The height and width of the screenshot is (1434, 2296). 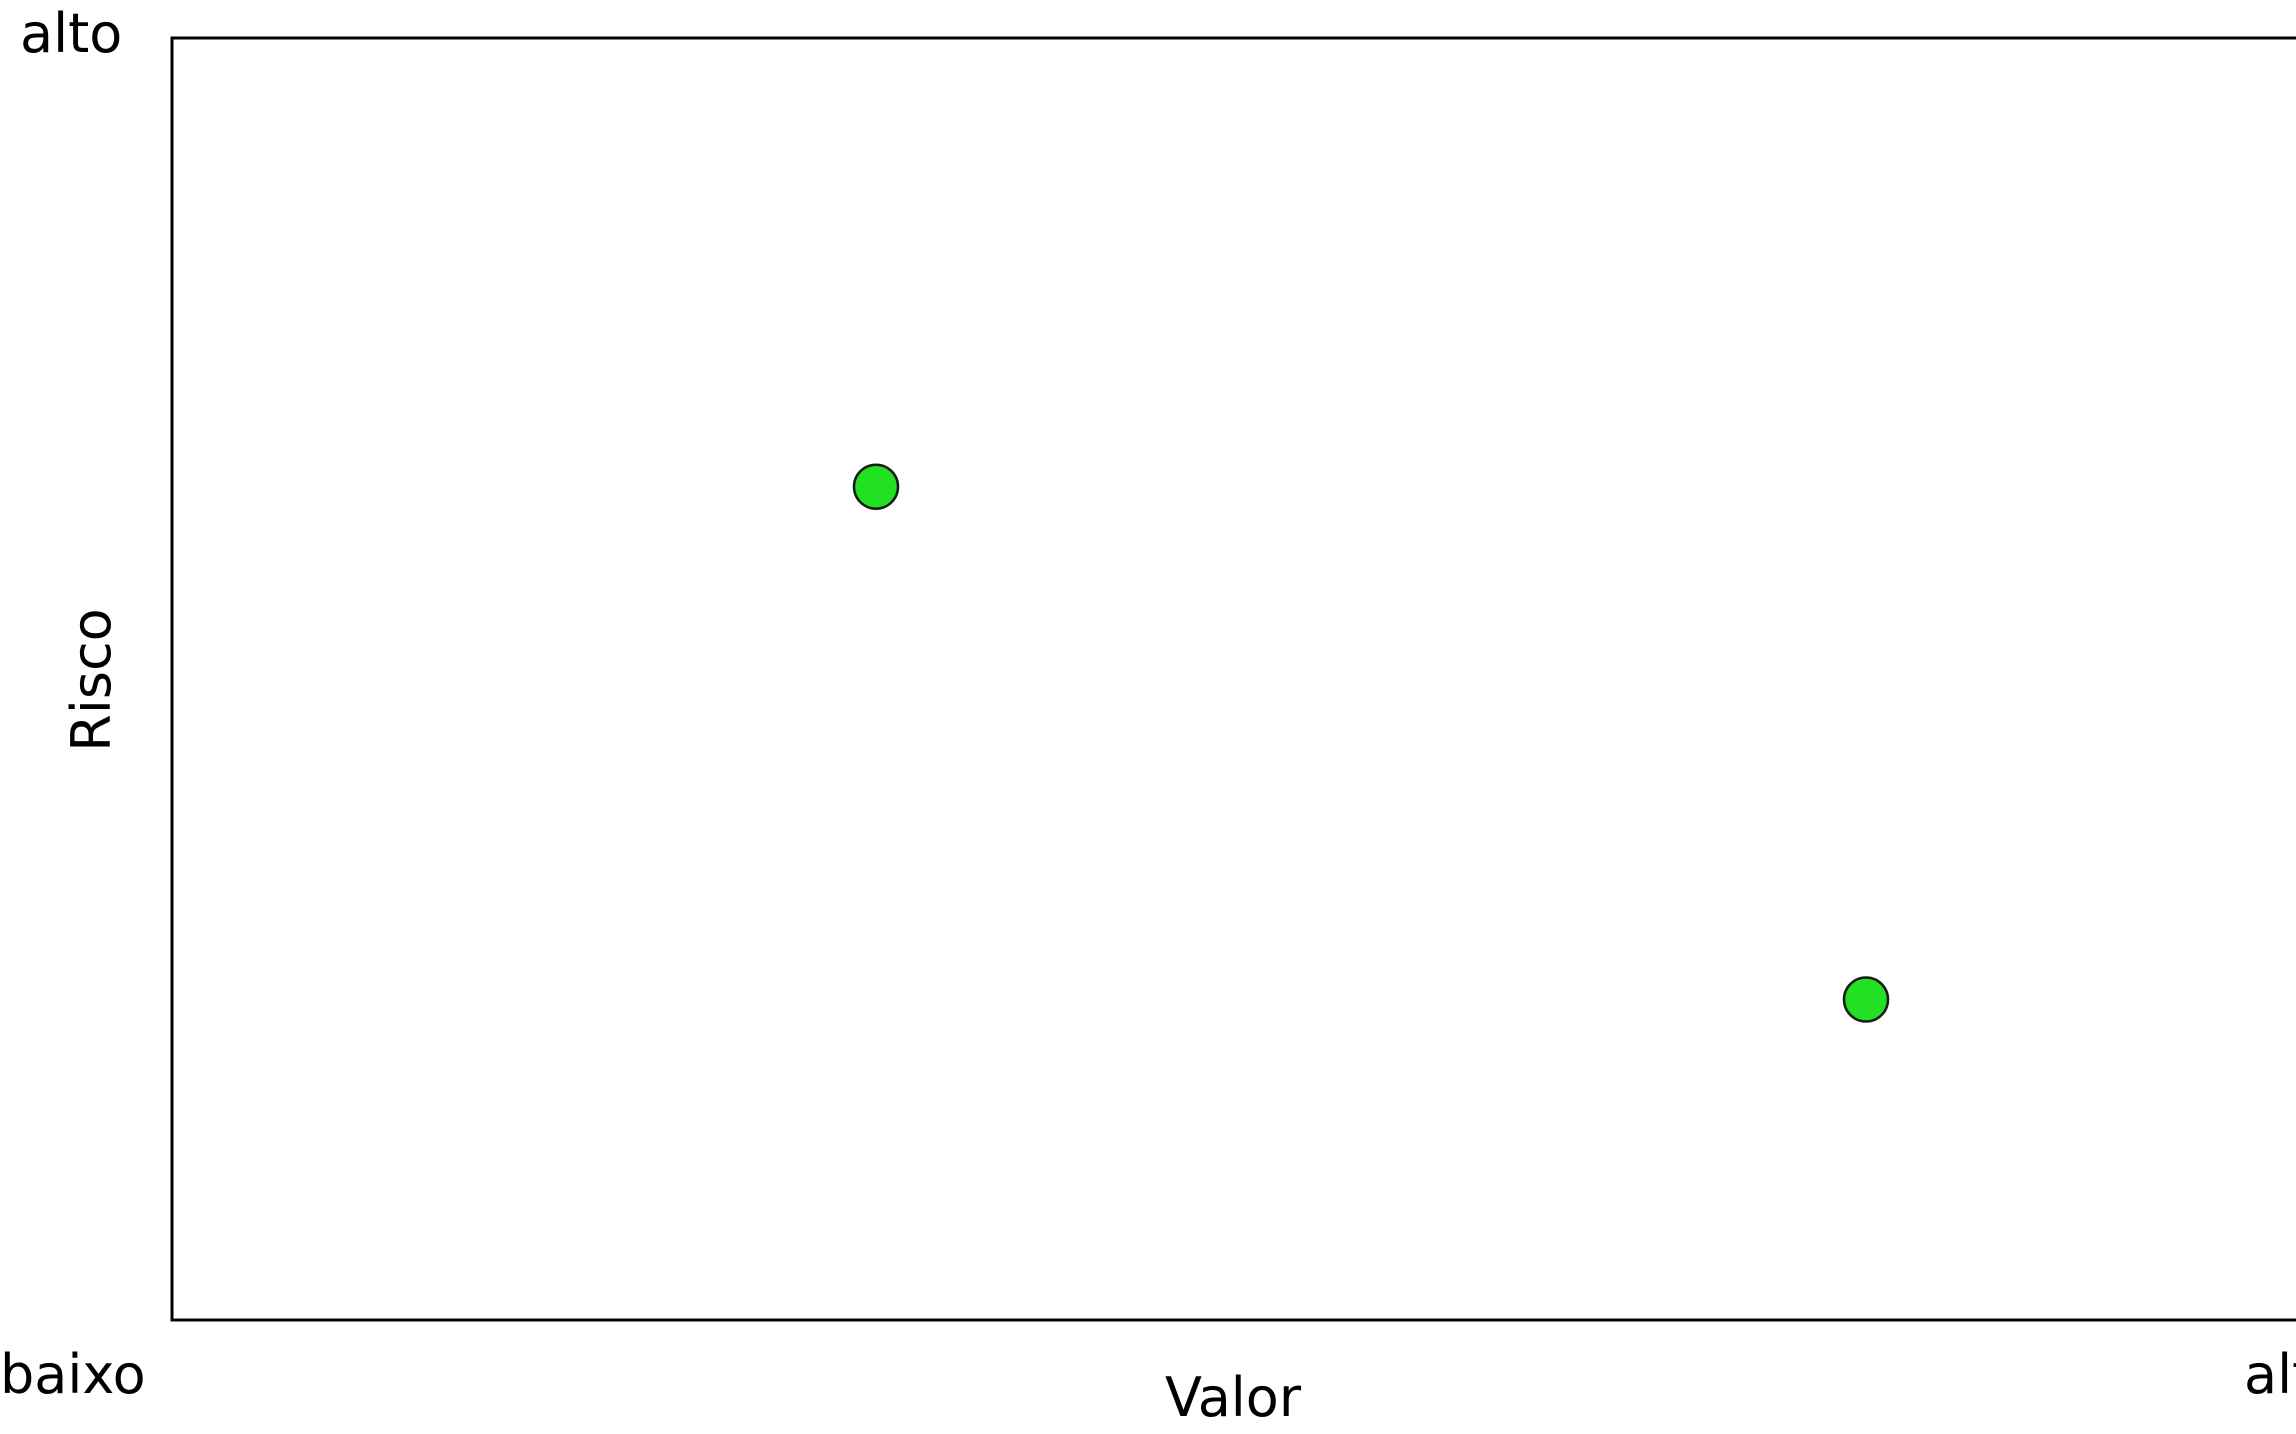 What do you see at coordinates (71, 33) in the screenshot?
I see `y-axis-high-label: alto` at bounding box center [71, 33].